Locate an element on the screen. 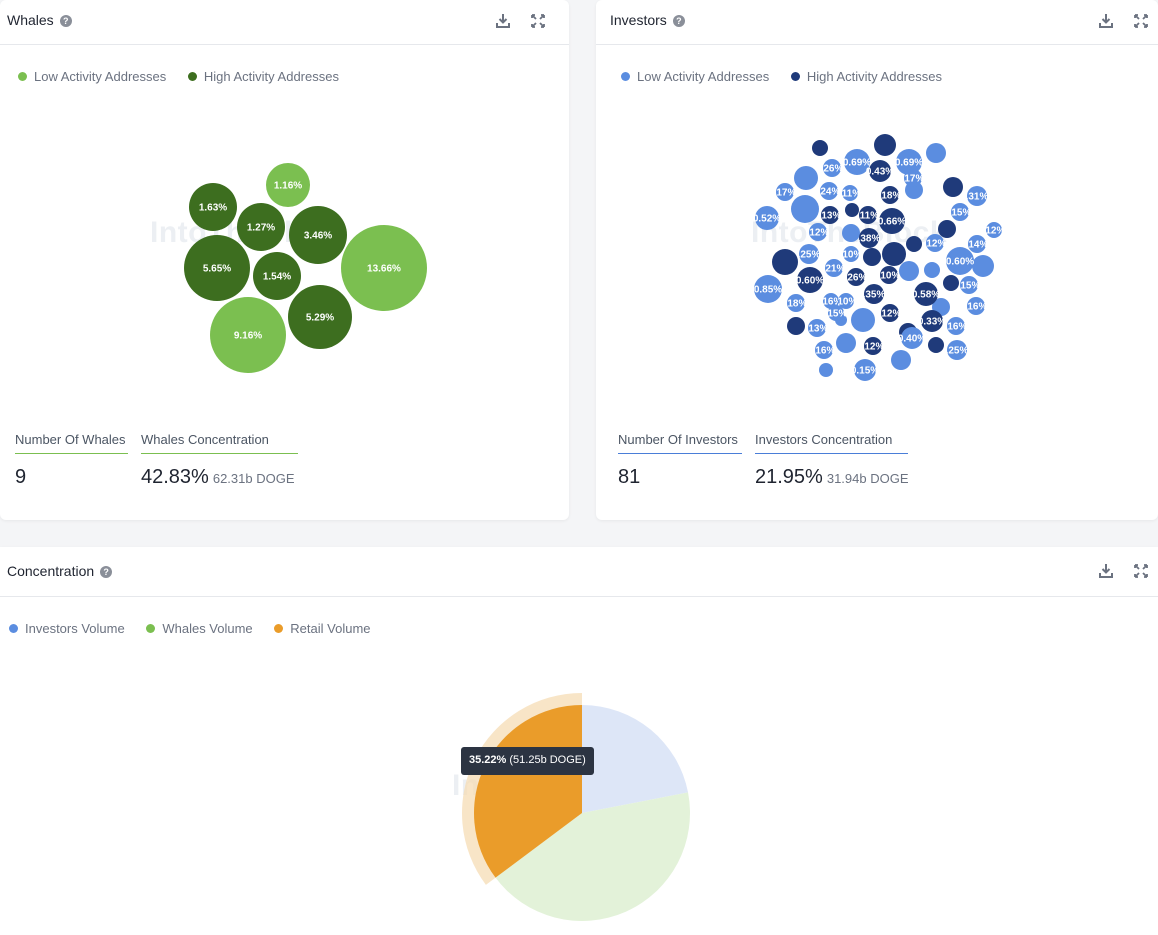  bubble-label: 1.16% is located at coordinates (288, 186).